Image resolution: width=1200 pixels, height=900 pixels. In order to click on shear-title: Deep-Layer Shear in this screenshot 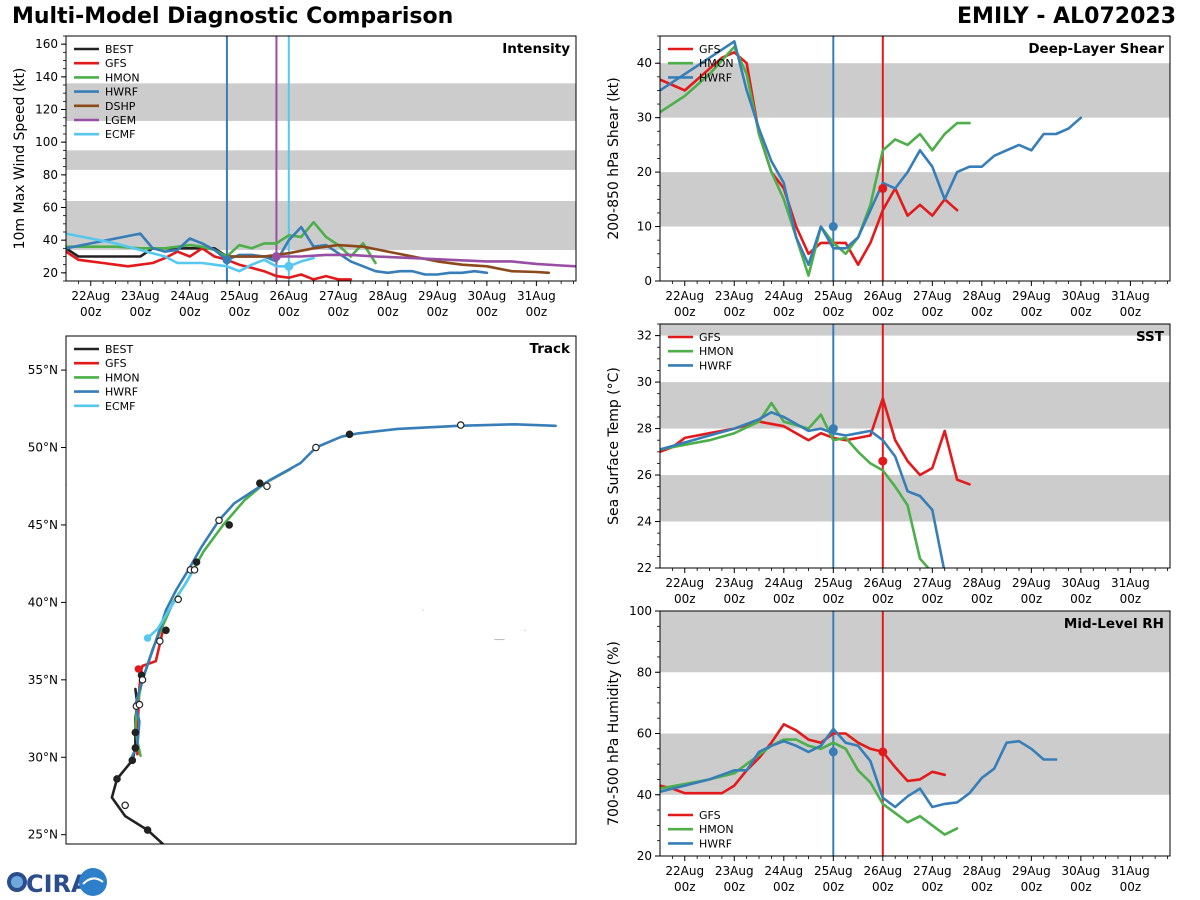, I will do `click(1096, 49)`.